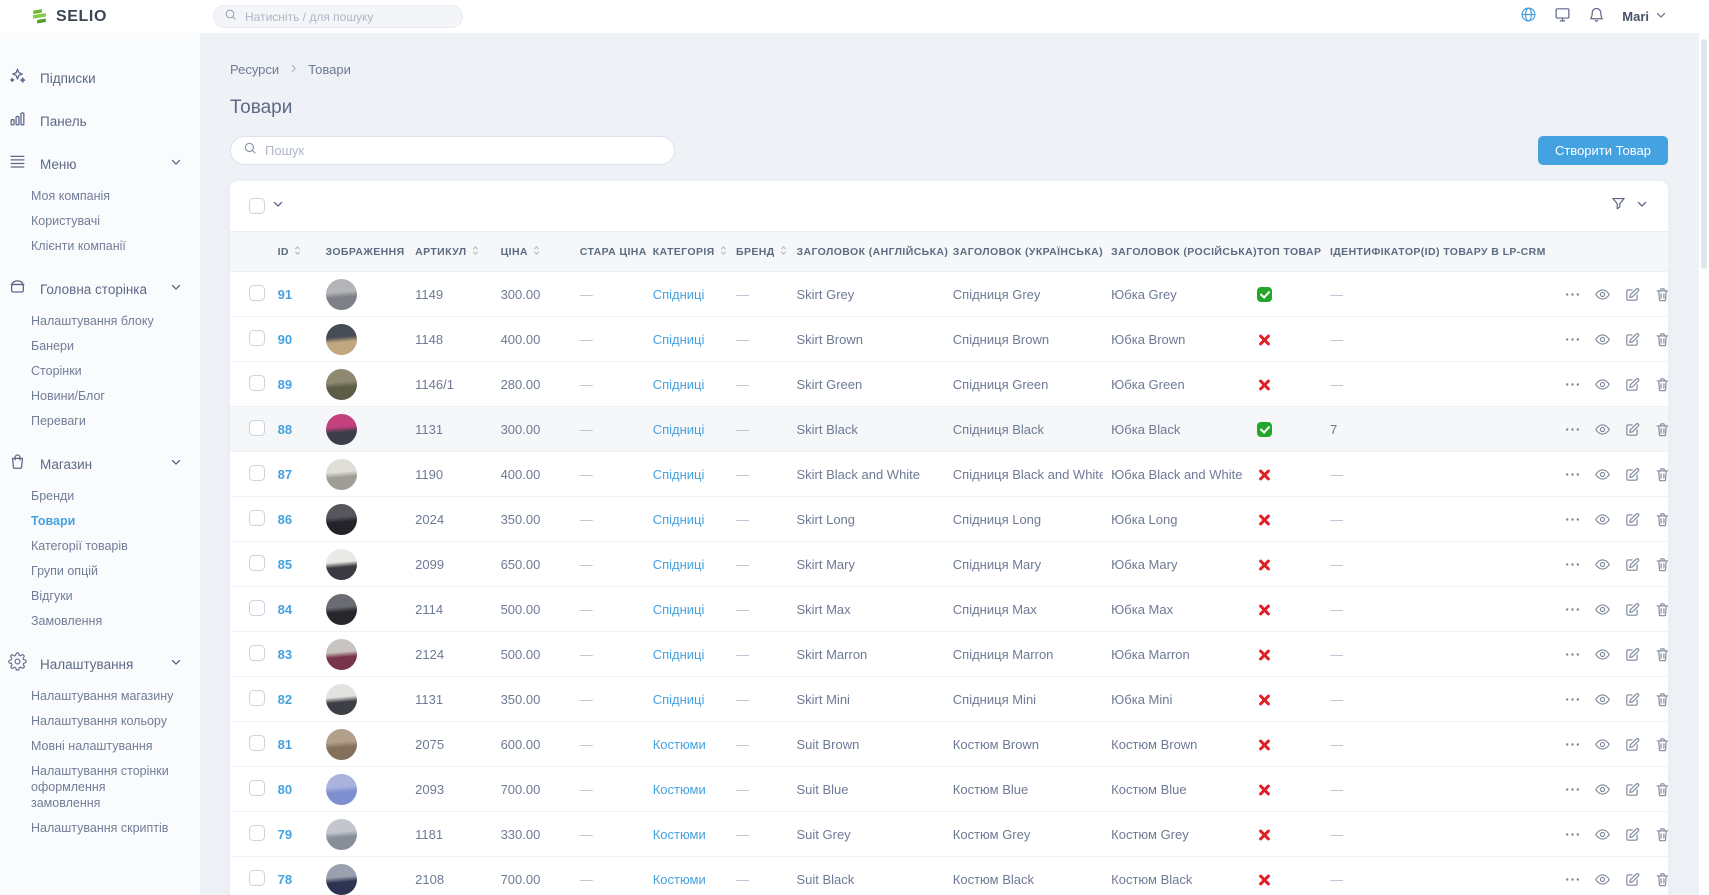  What do you see at coordinates (285, 879) in the screenshot?
I see `product-id-link: 78` at bounding box center [285, 879].